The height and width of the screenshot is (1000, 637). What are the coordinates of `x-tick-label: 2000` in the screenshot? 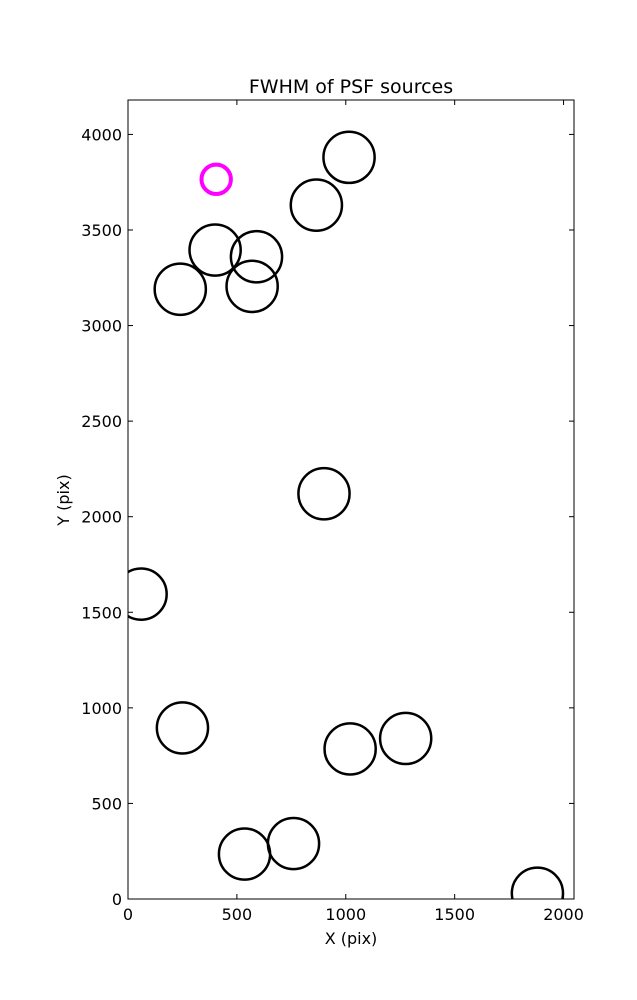 It's located at (563, 914).